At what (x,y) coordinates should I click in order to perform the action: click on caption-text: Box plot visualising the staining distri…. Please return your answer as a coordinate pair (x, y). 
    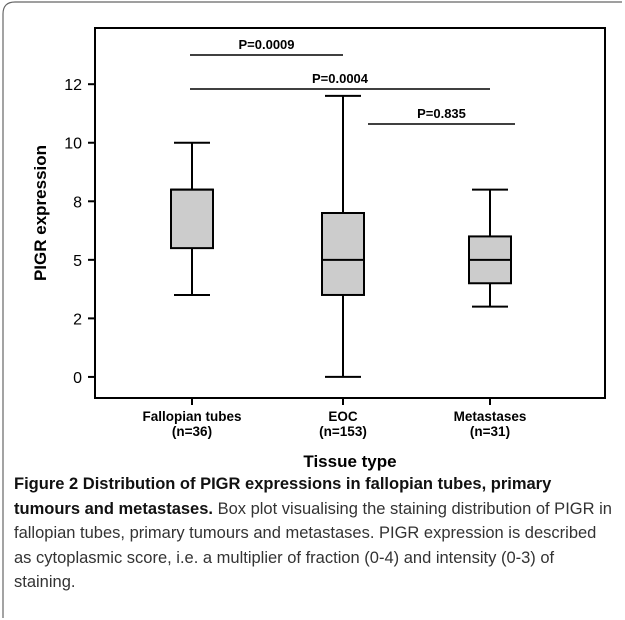
    Looking at the image, I should click on (313, 545).